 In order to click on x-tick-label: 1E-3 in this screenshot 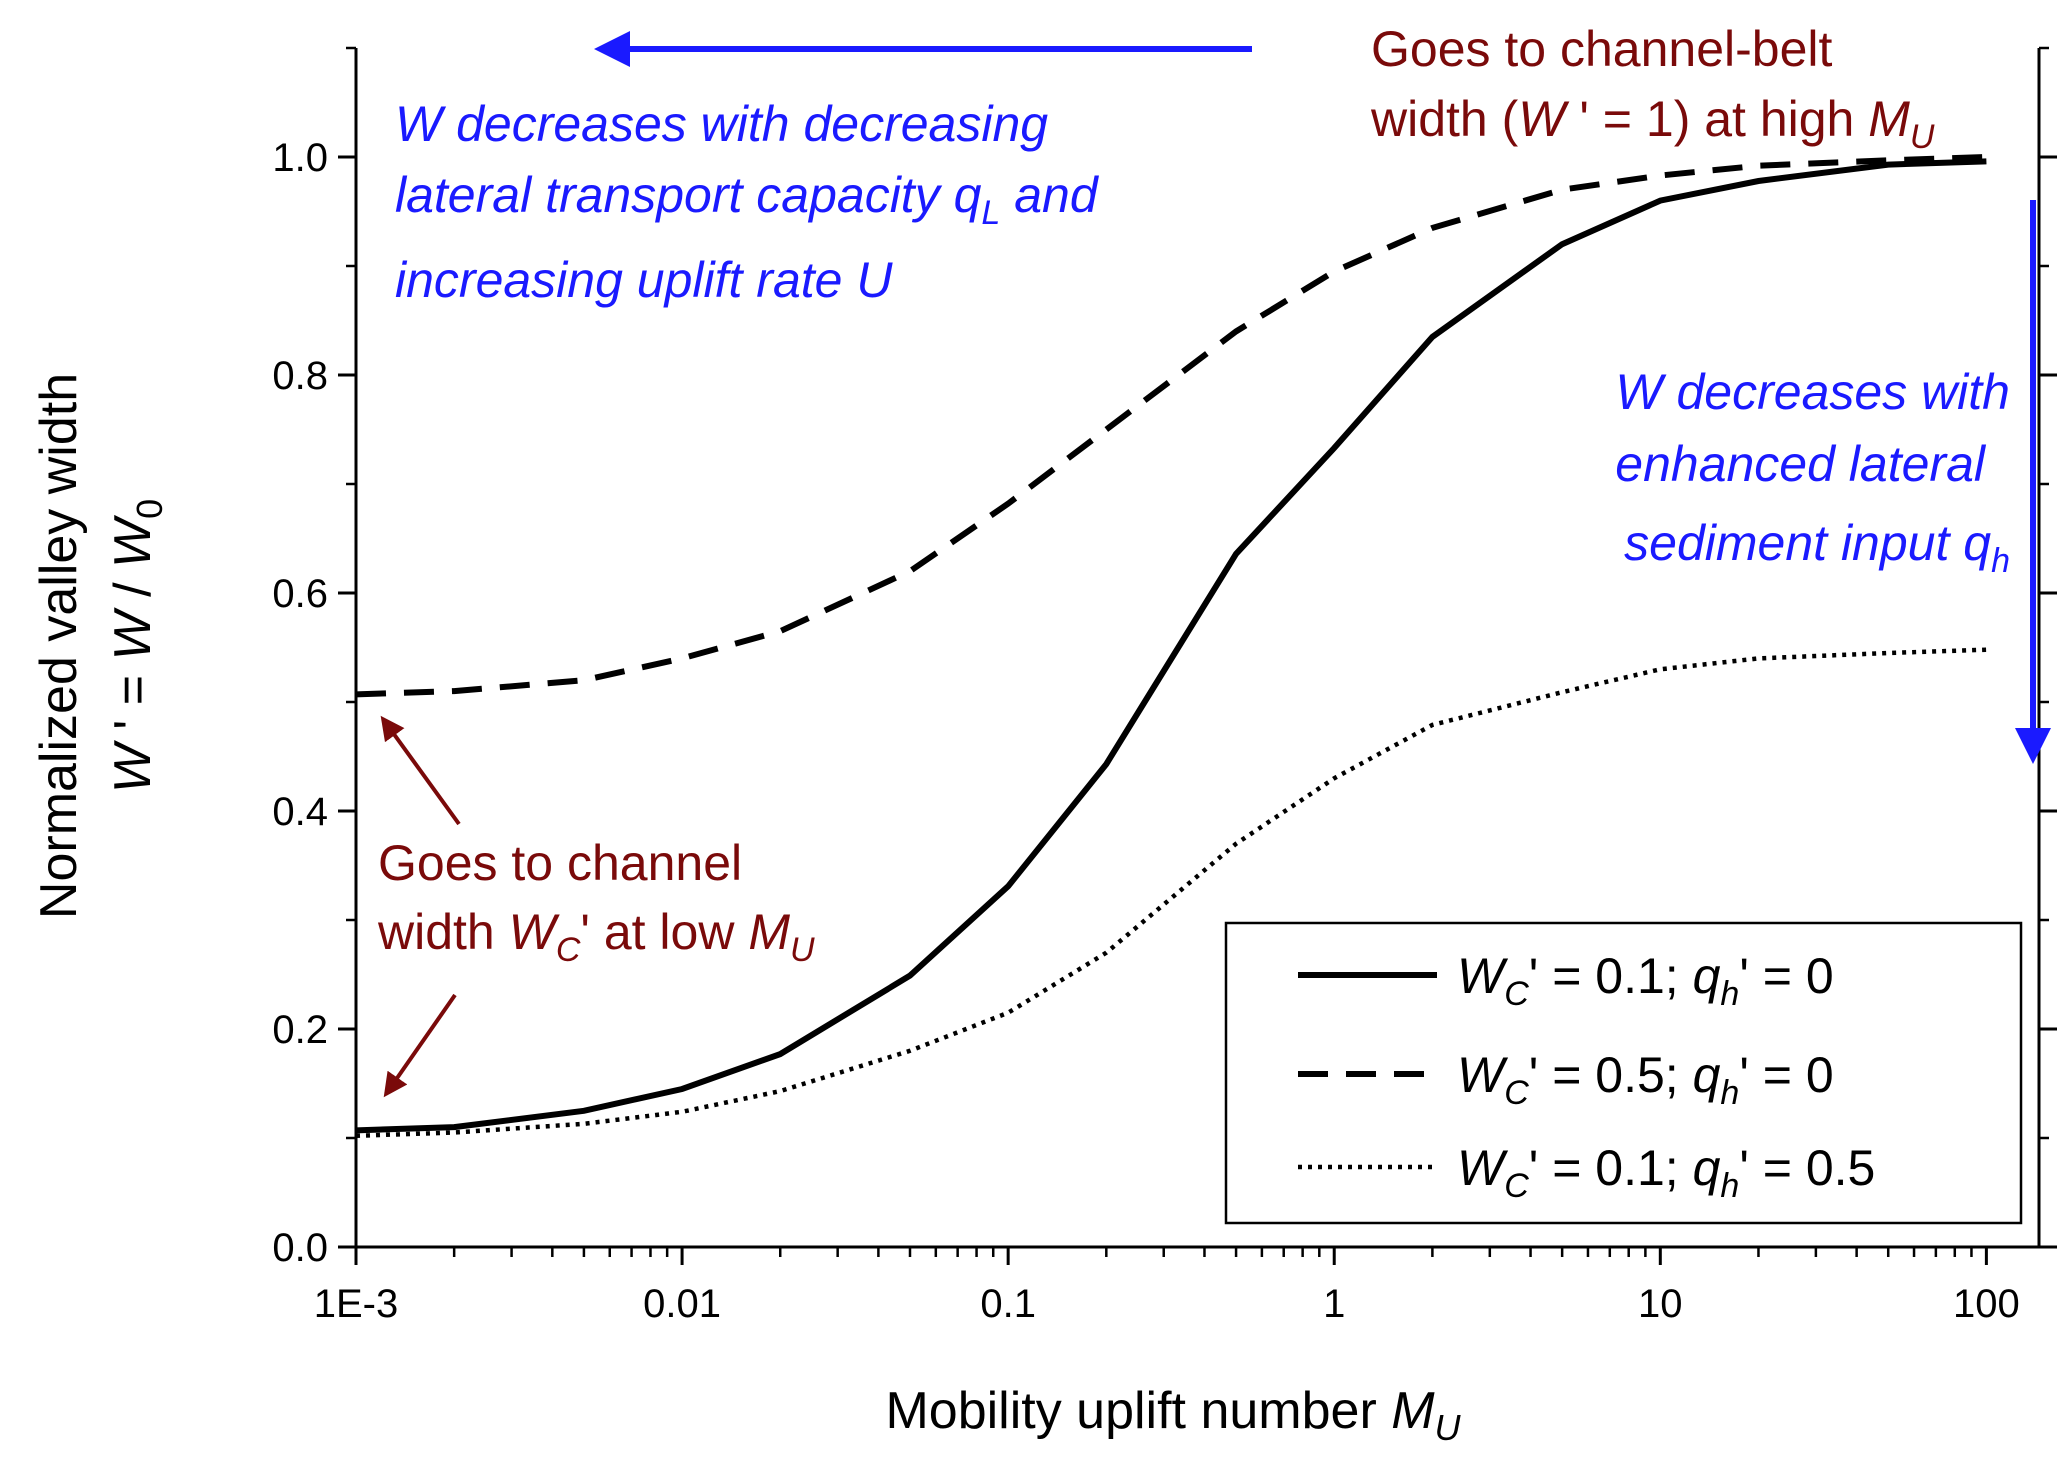, I will do `click(356, 1304)`.